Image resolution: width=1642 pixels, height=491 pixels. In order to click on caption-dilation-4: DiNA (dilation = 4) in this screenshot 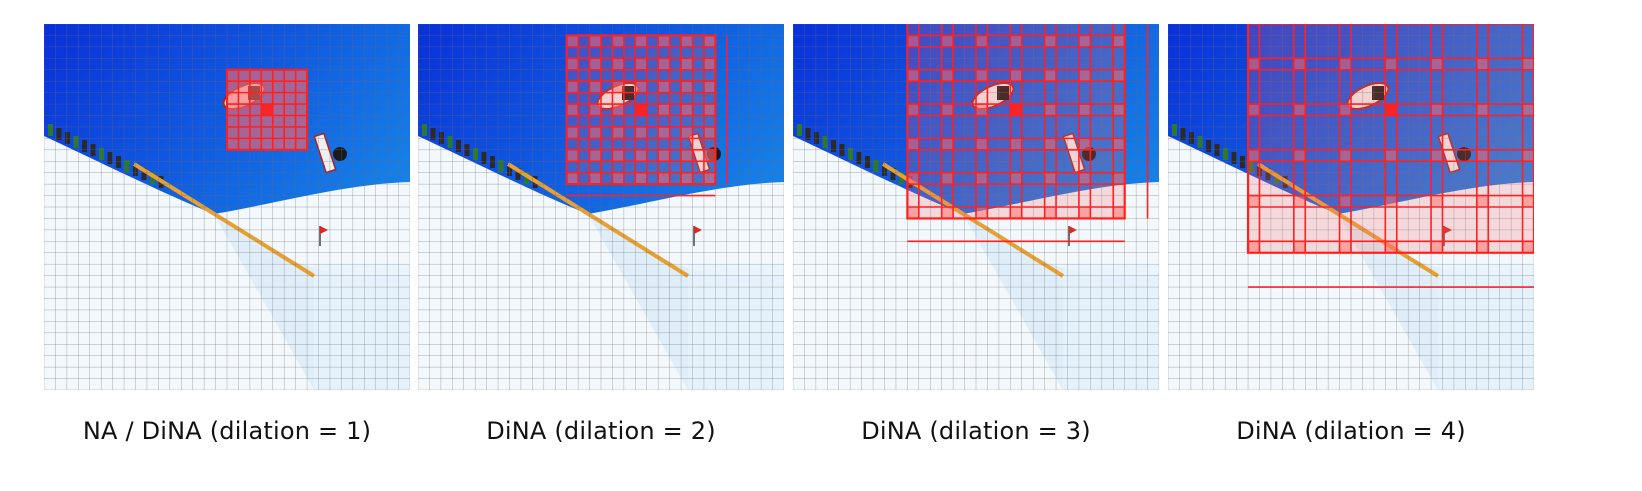, I will do `click(1351, 431)`.